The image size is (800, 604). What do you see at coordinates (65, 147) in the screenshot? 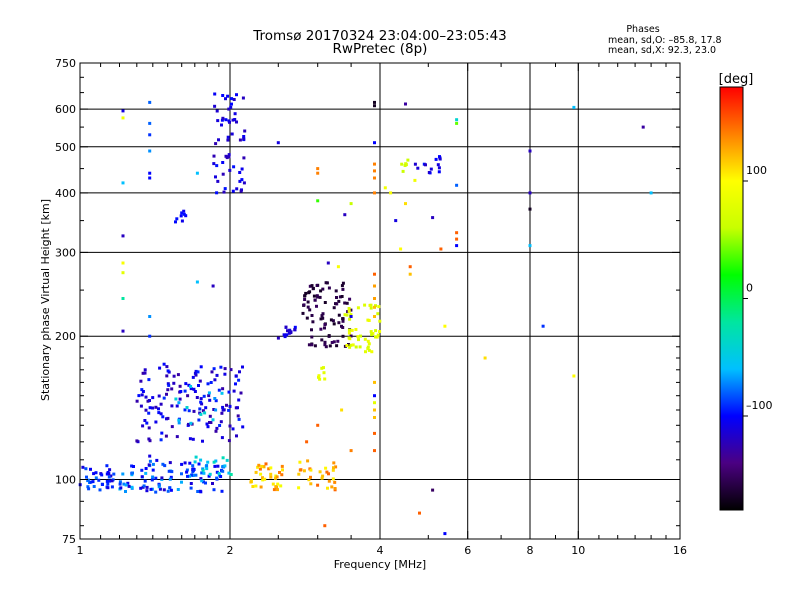
I see `y-tick-label: 500` at bounding box center [65, 147].